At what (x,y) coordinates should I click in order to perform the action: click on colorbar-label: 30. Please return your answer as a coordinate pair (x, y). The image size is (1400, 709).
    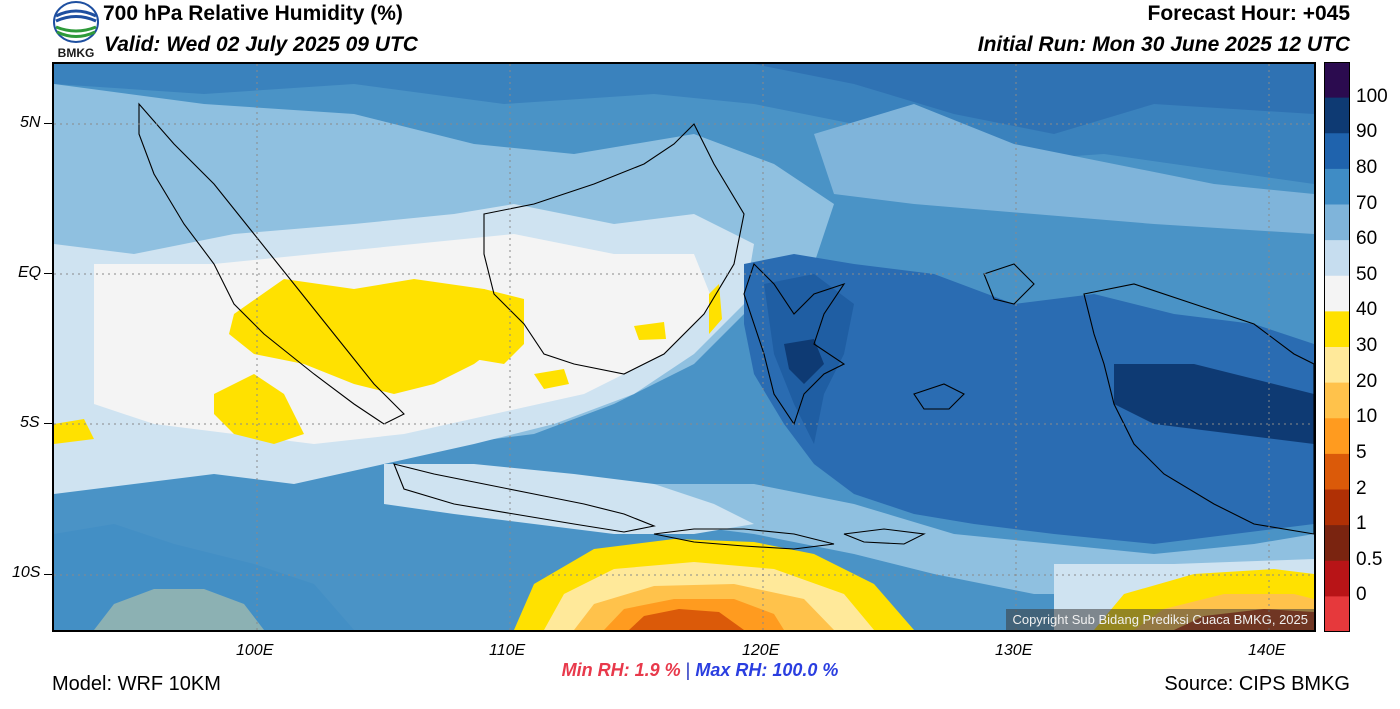
    Looking at the image, I should click on (1367, 345).